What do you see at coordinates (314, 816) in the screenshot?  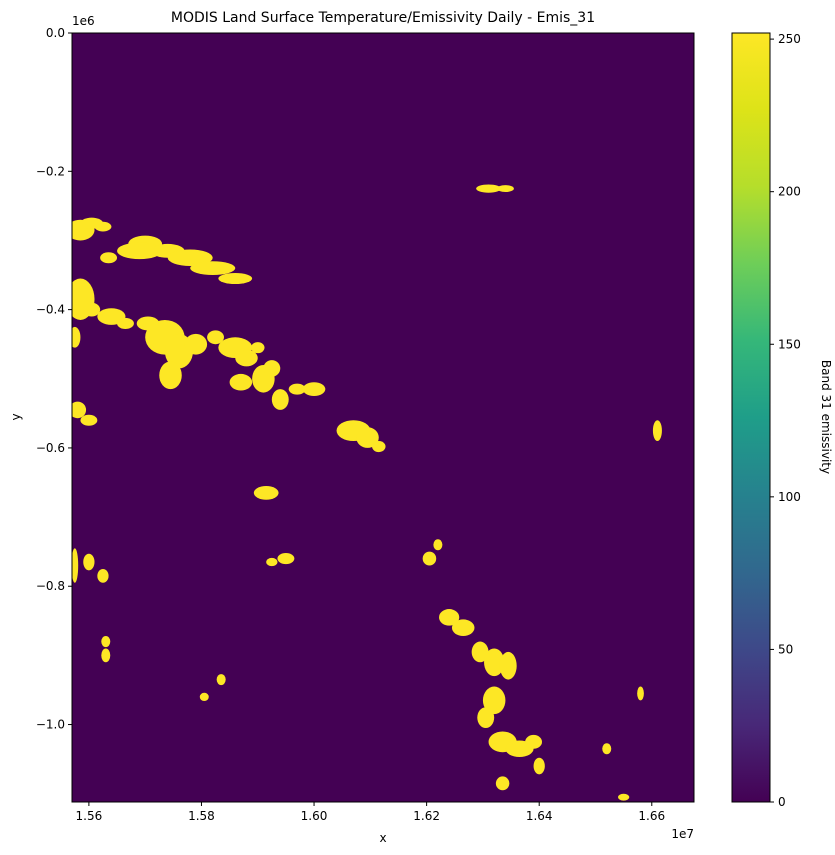 I see `x-tick-label: 1.60` at bounding box center [314, 816].